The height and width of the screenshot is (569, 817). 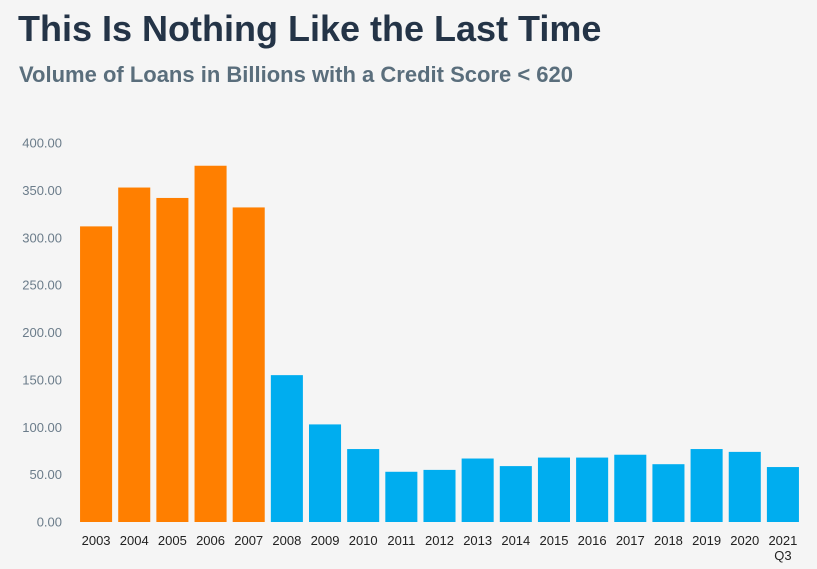 I want to click on bar-2012, so click(x=439, y=495).